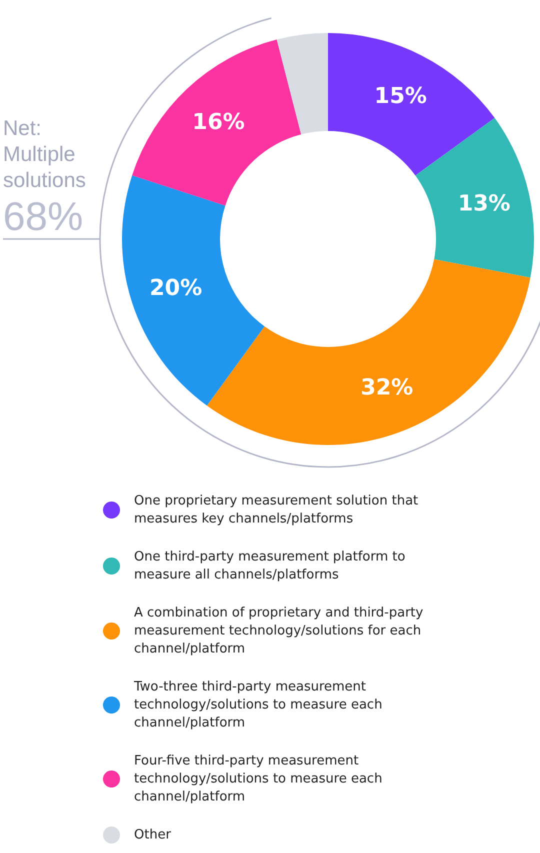 This screenshot has height=853, width=540. I want to click on legend-label: A combination of proprietary and third-party measurement technology/solutions for each channel/platform, so click(281, 631).